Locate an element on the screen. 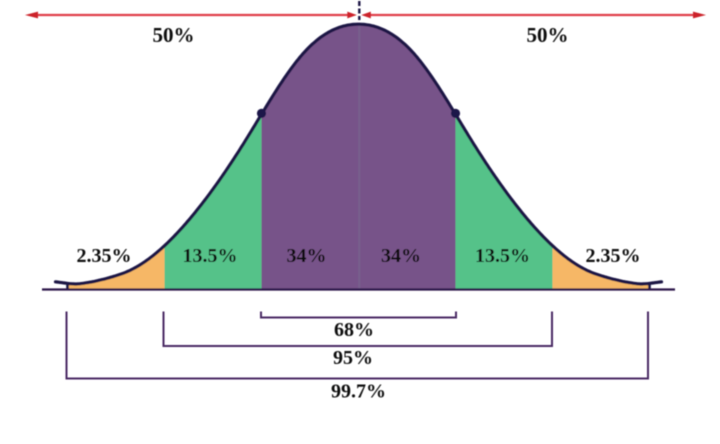  svg-text: 95% is located at coordinates (353, 358).